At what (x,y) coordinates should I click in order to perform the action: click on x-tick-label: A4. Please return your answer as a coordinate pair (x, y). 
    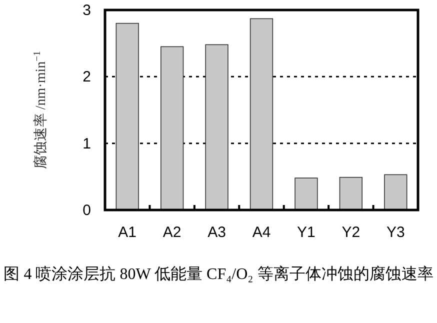
    Looking at the image, I should click on (261, 232).